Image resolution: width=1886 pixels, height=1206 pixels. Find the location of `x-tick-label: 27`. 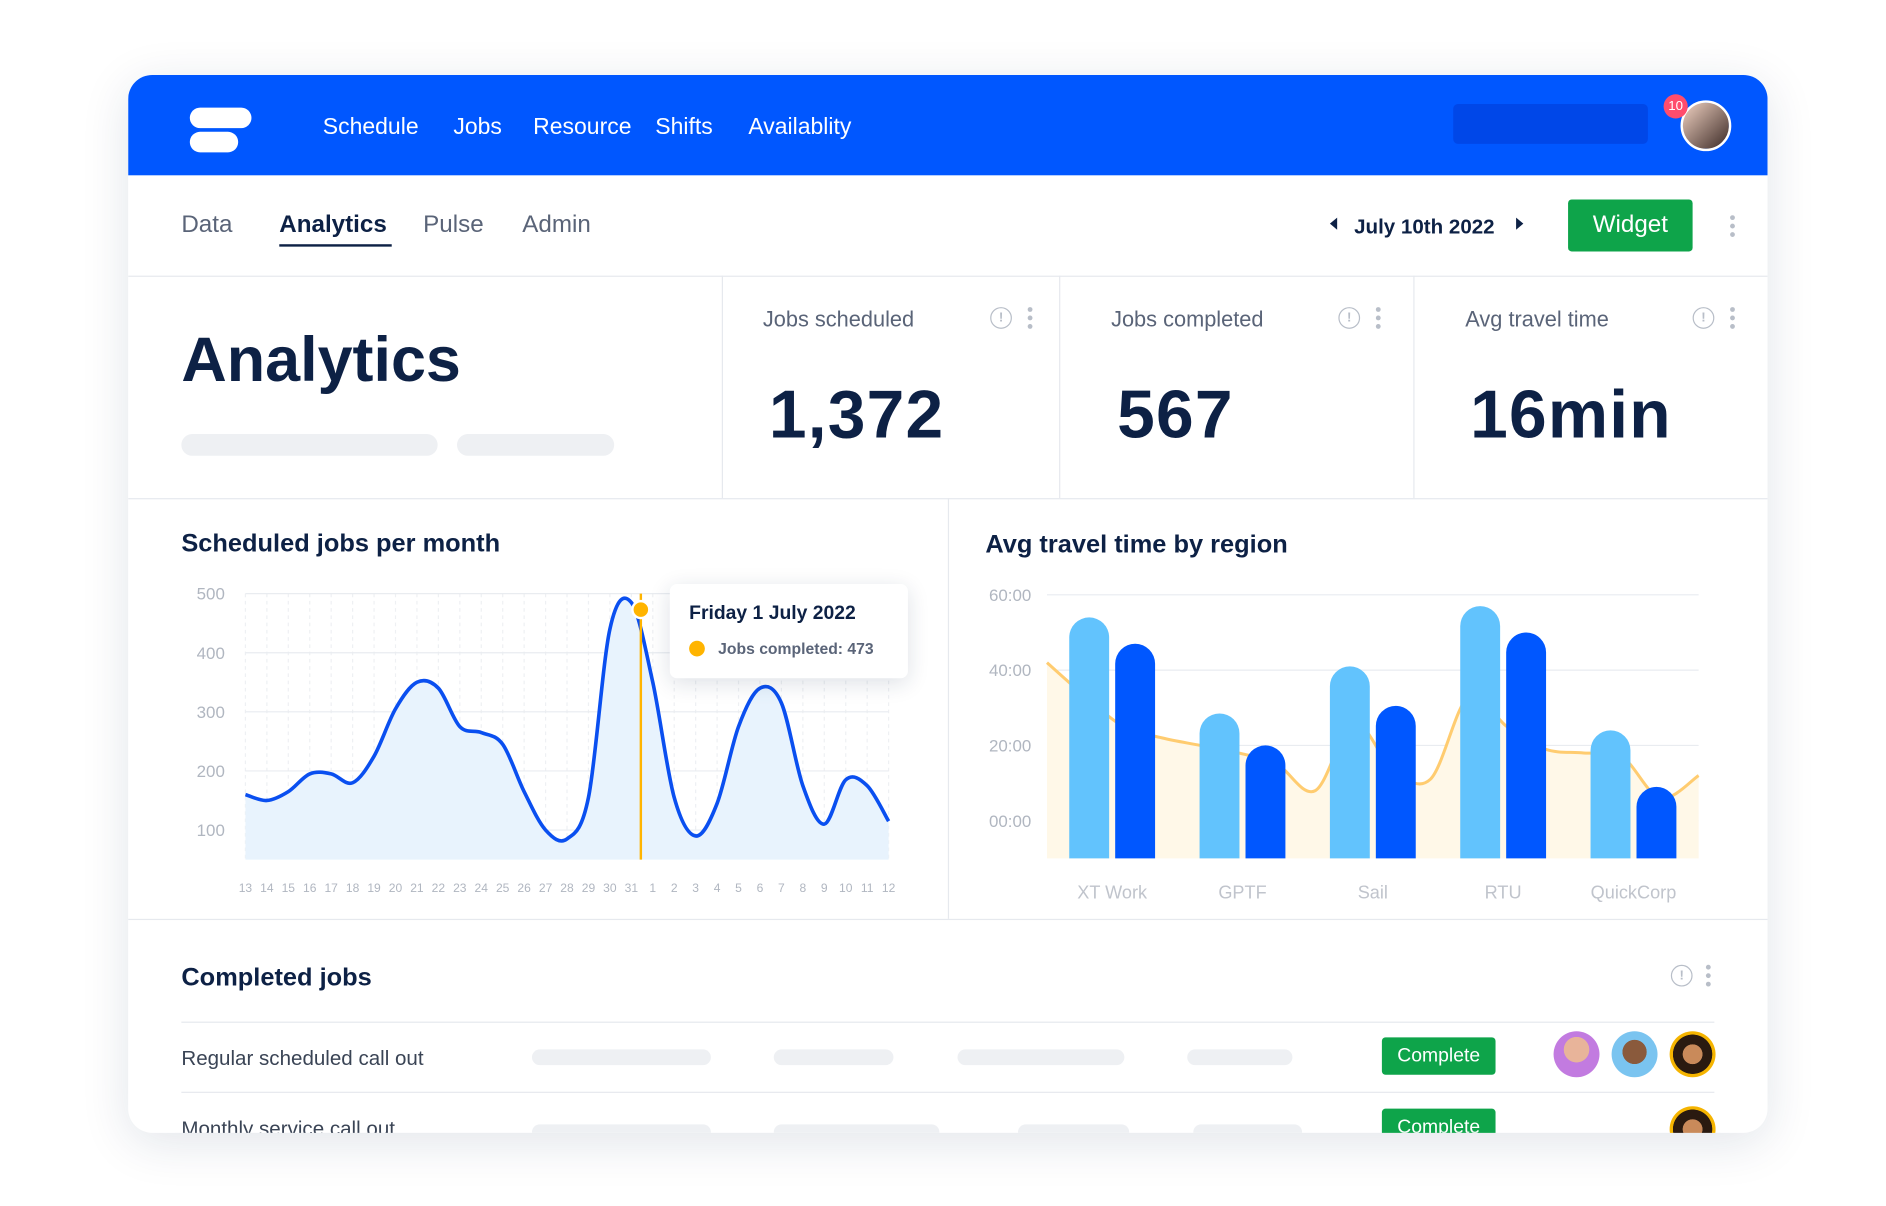

x-tick-label: 27 is located at coordinates (546, 888).